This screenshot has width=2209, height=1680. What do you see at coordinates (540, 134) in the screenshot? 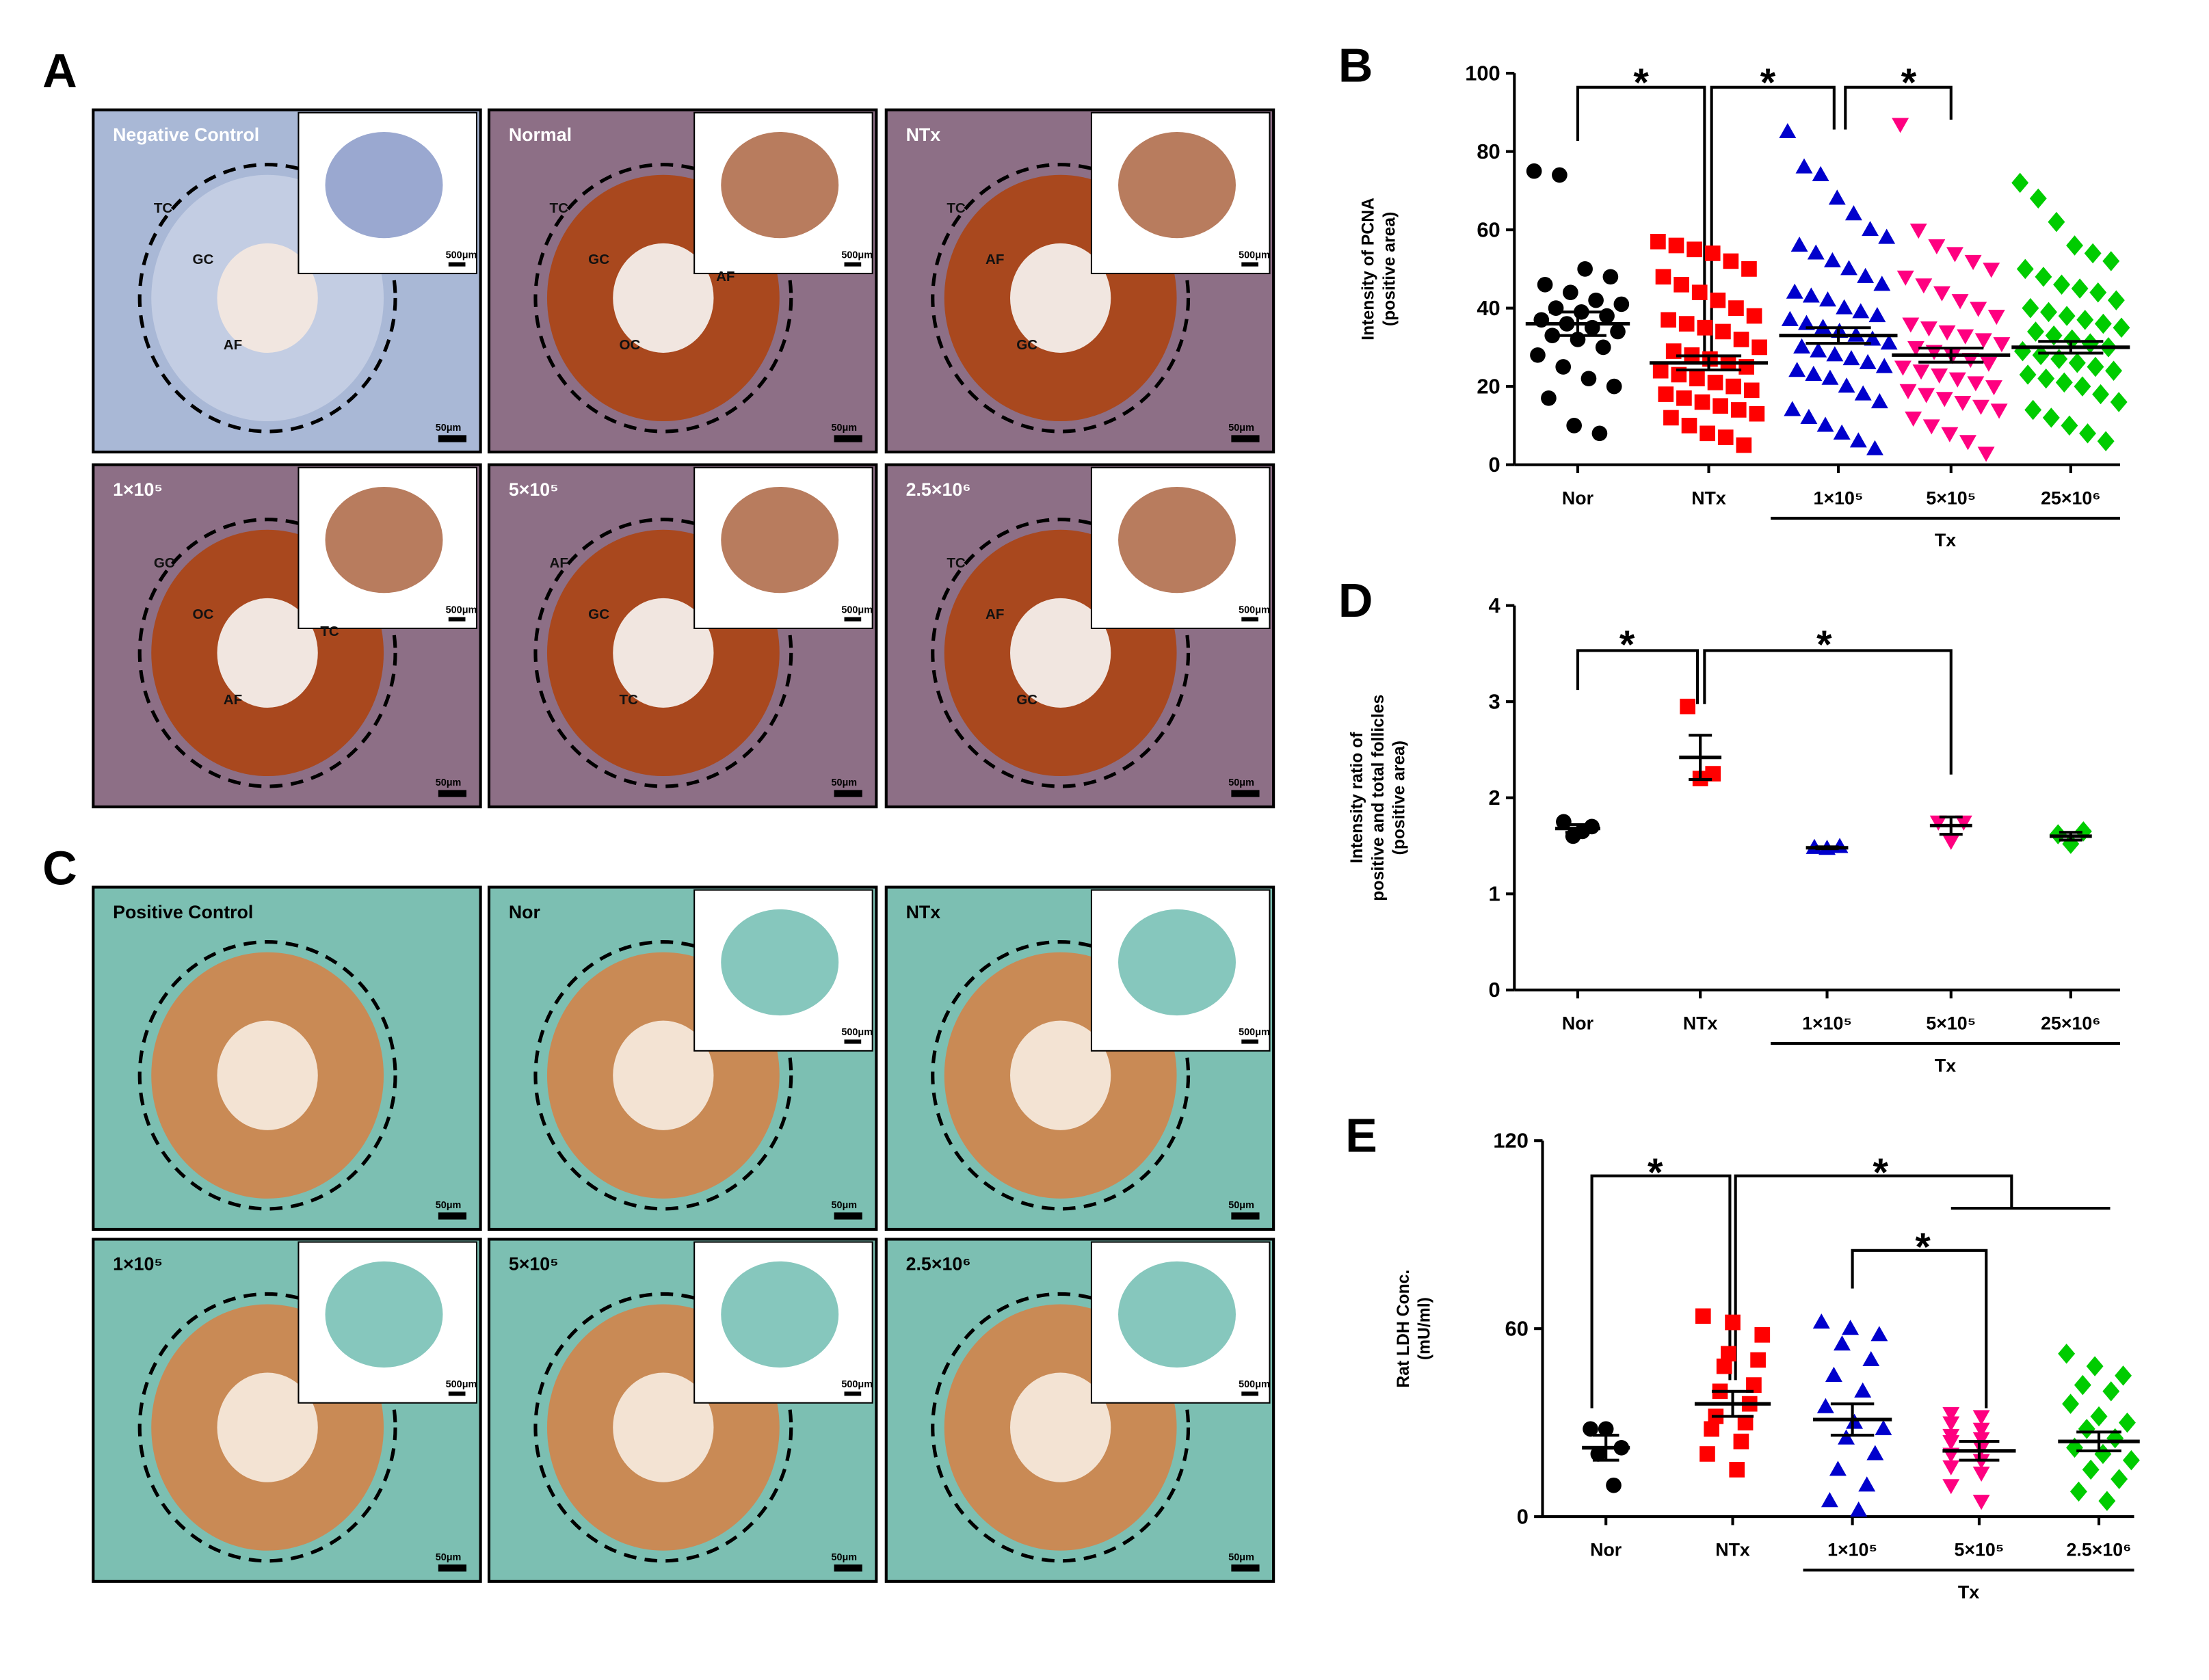
I see `image-label: Normal` at bounding box center [540, 134].